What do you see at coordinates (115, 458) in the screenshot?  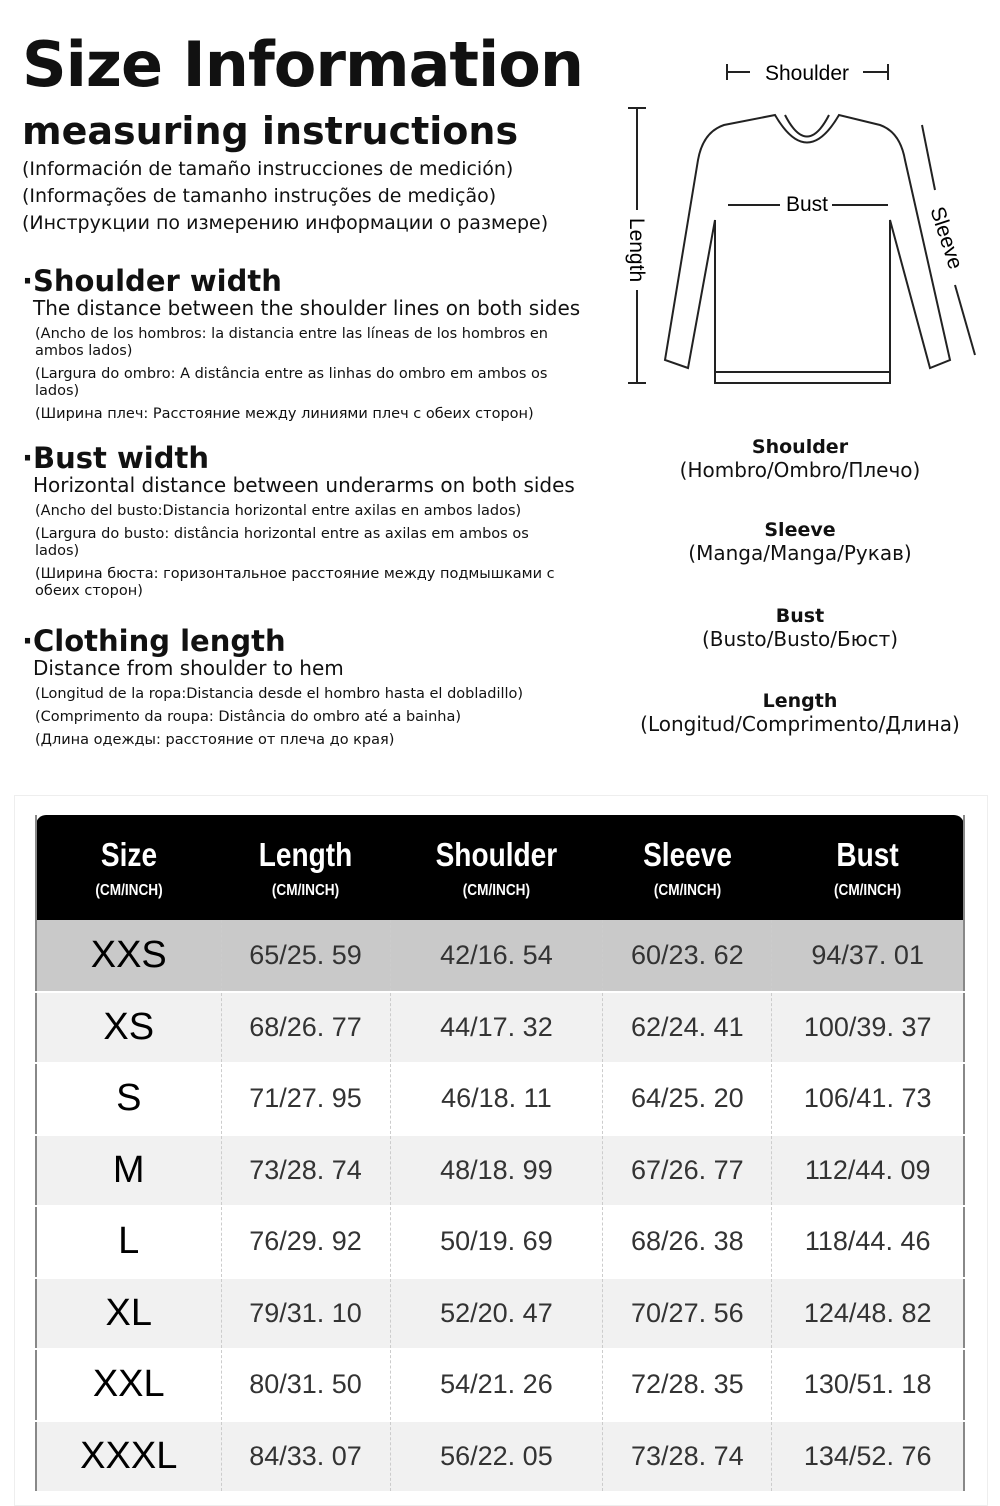 I see `section-heading: ·Bust width` at bounding box center [115, 458].